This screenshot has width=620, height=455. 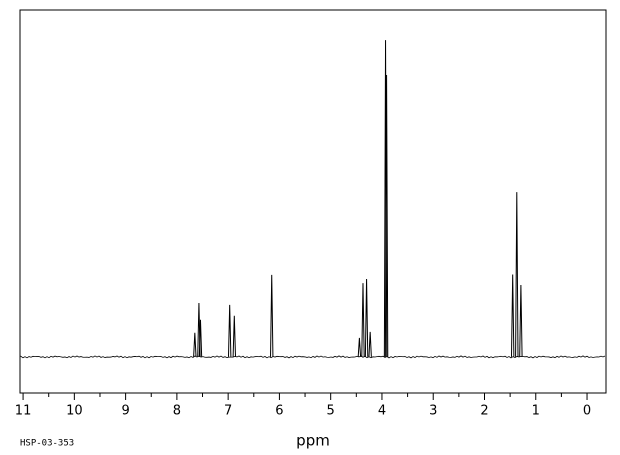 What do you see at coordinates (313, 441) in the screenshot?
I see `x-axis-label: ppm` at bounding box center [313, 441].